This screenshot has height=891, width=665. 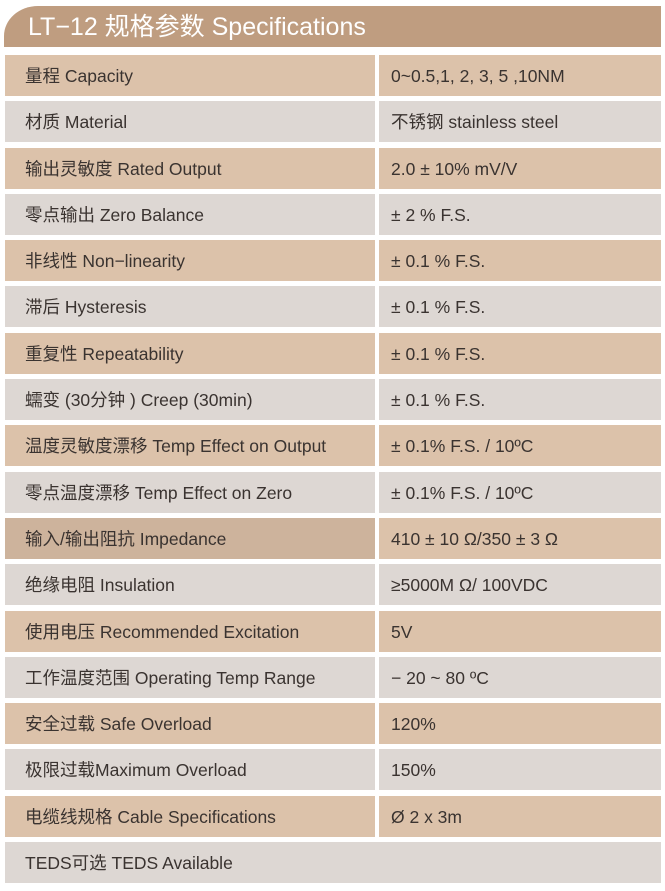 I want to click on spec-table-title: LT−12 规格参数 Specifications, so click(x=332, y=26).